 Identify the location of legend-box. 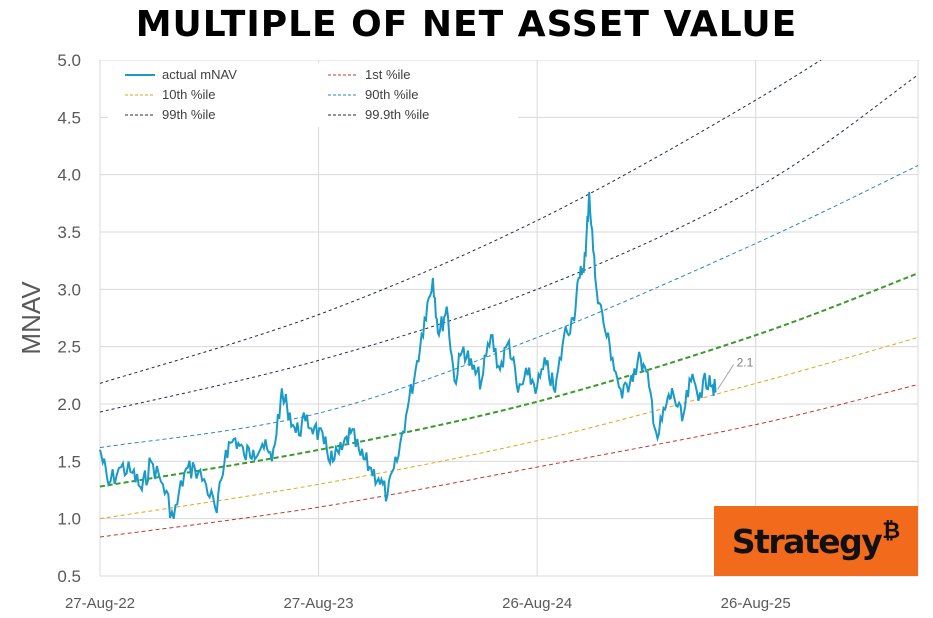
(313, 95).